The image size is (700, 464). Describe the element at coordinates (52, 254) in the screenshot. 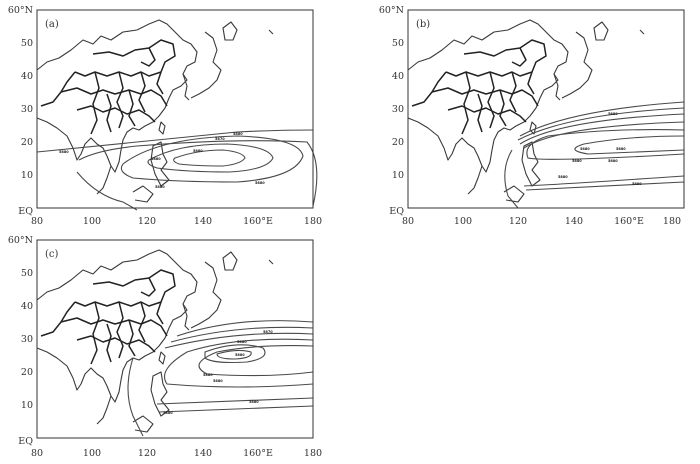

I see `panel-label: (c)` at that location.